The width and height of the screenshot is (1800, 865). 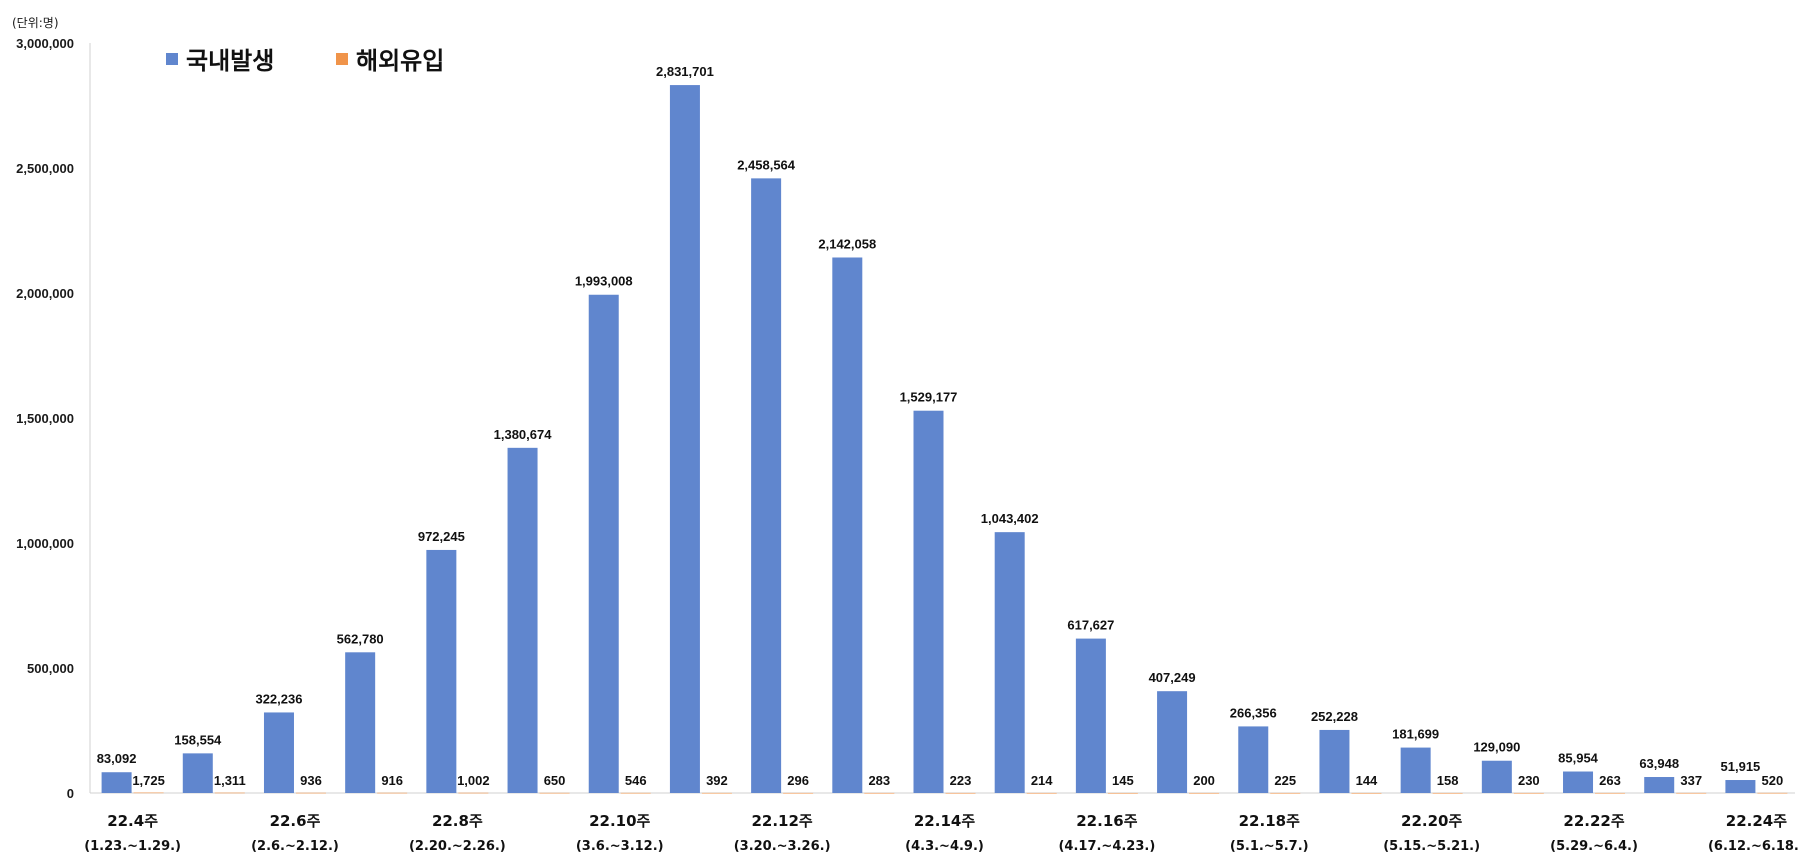 I want to click on data-label-domestic: 407,249, so click(x=1172, y=677).